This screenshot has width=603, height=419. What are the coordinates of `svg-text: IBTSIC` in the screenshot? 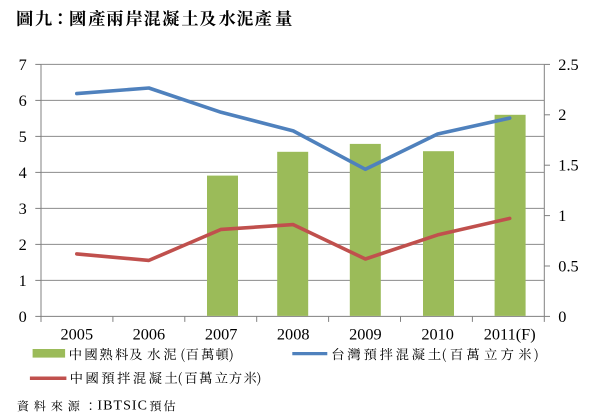 It's located at (122, 406).